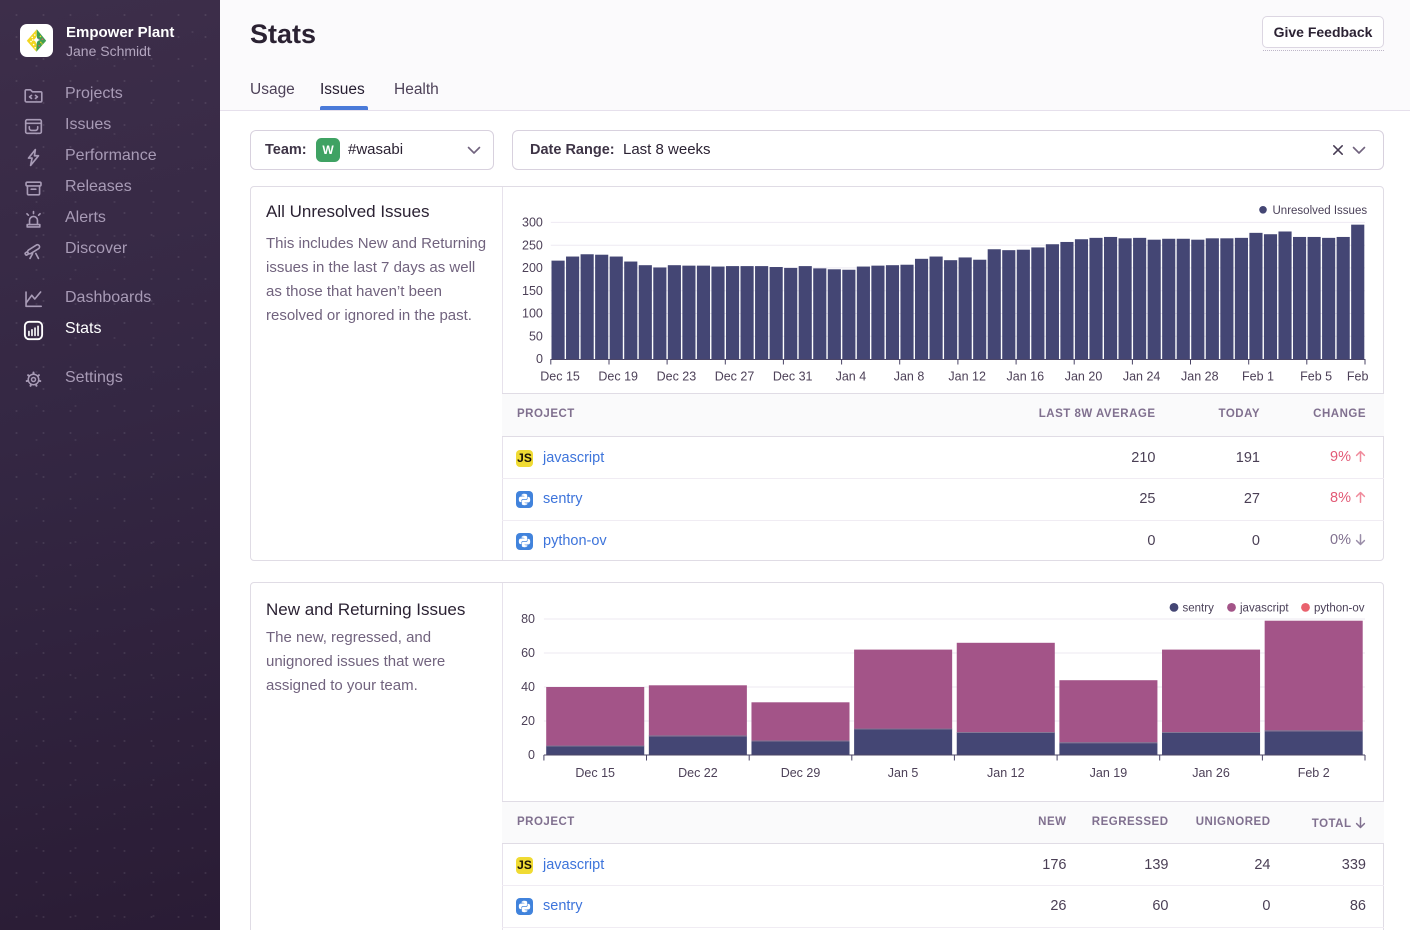 This screenshot has width=1410, height=930. Describe the element at coordinates (1319, 211) in the screenshot. I see `svg-text: Unresolved Issues` at that location.